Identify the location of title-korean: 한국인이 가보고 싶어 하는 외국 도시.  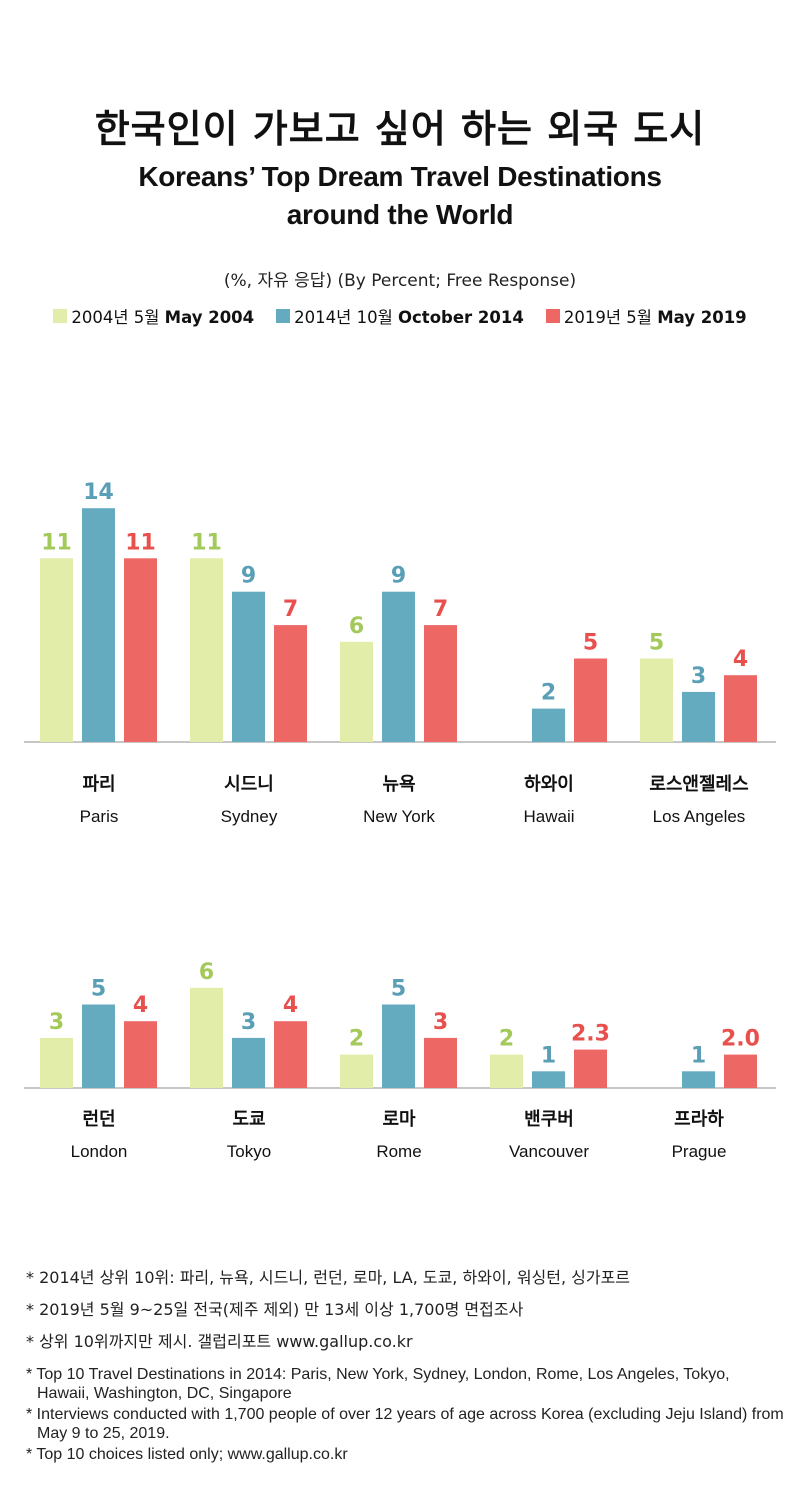
(400, 129).